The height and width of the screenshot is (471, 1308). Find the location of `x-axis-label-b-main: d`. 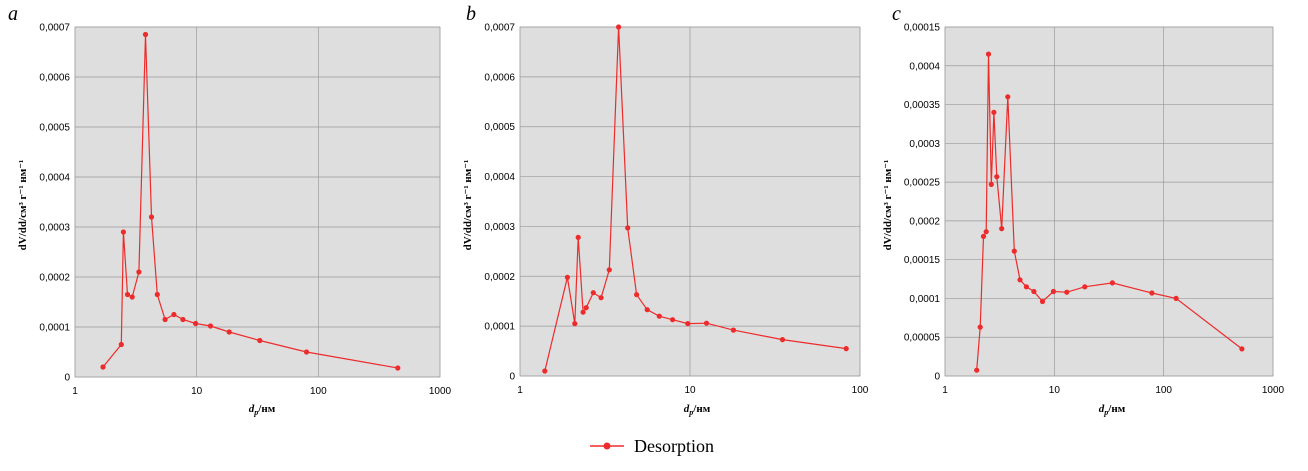

x-axis-label-b-main: d is located at coordinates (687, 409).